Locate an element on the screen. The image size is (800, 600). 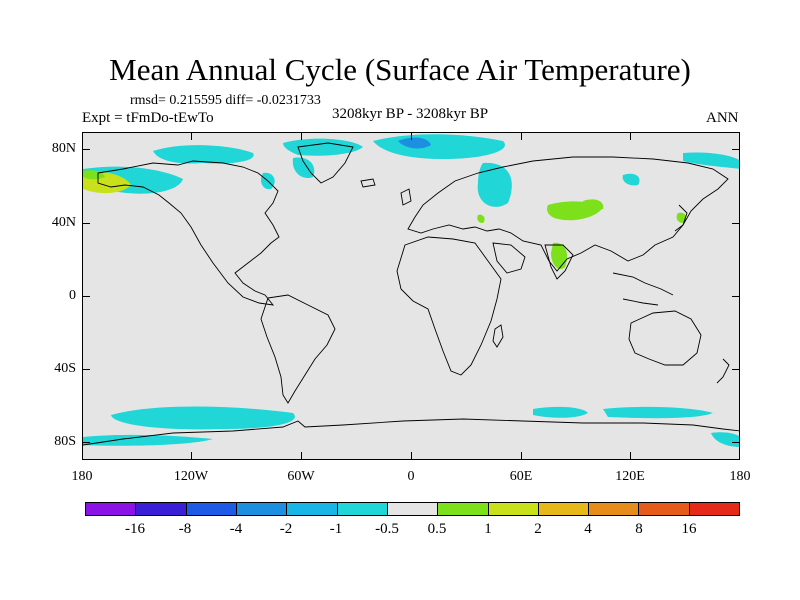
colorbar-label: -1 is located at coordinates (336, 529).